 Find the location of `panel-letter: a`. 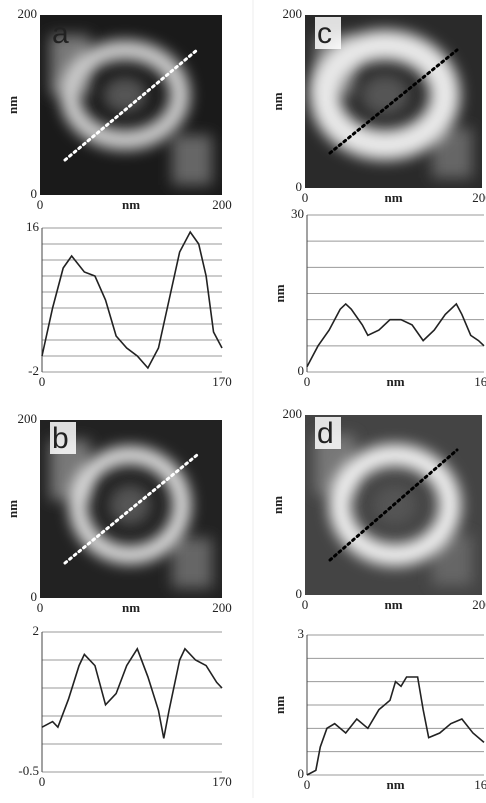

panel-letter: a is located at coordinates (60, 33).